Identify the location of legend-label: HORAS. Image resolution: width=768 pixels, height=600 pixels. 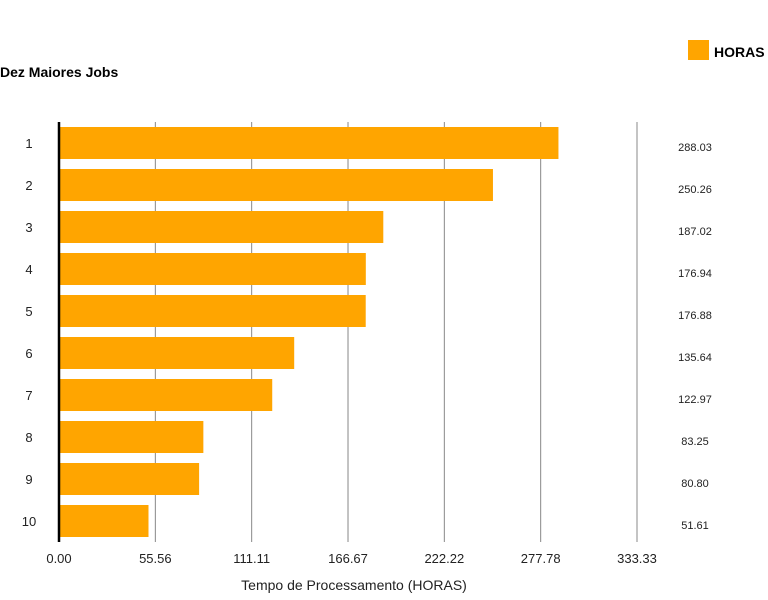
(739, 52).